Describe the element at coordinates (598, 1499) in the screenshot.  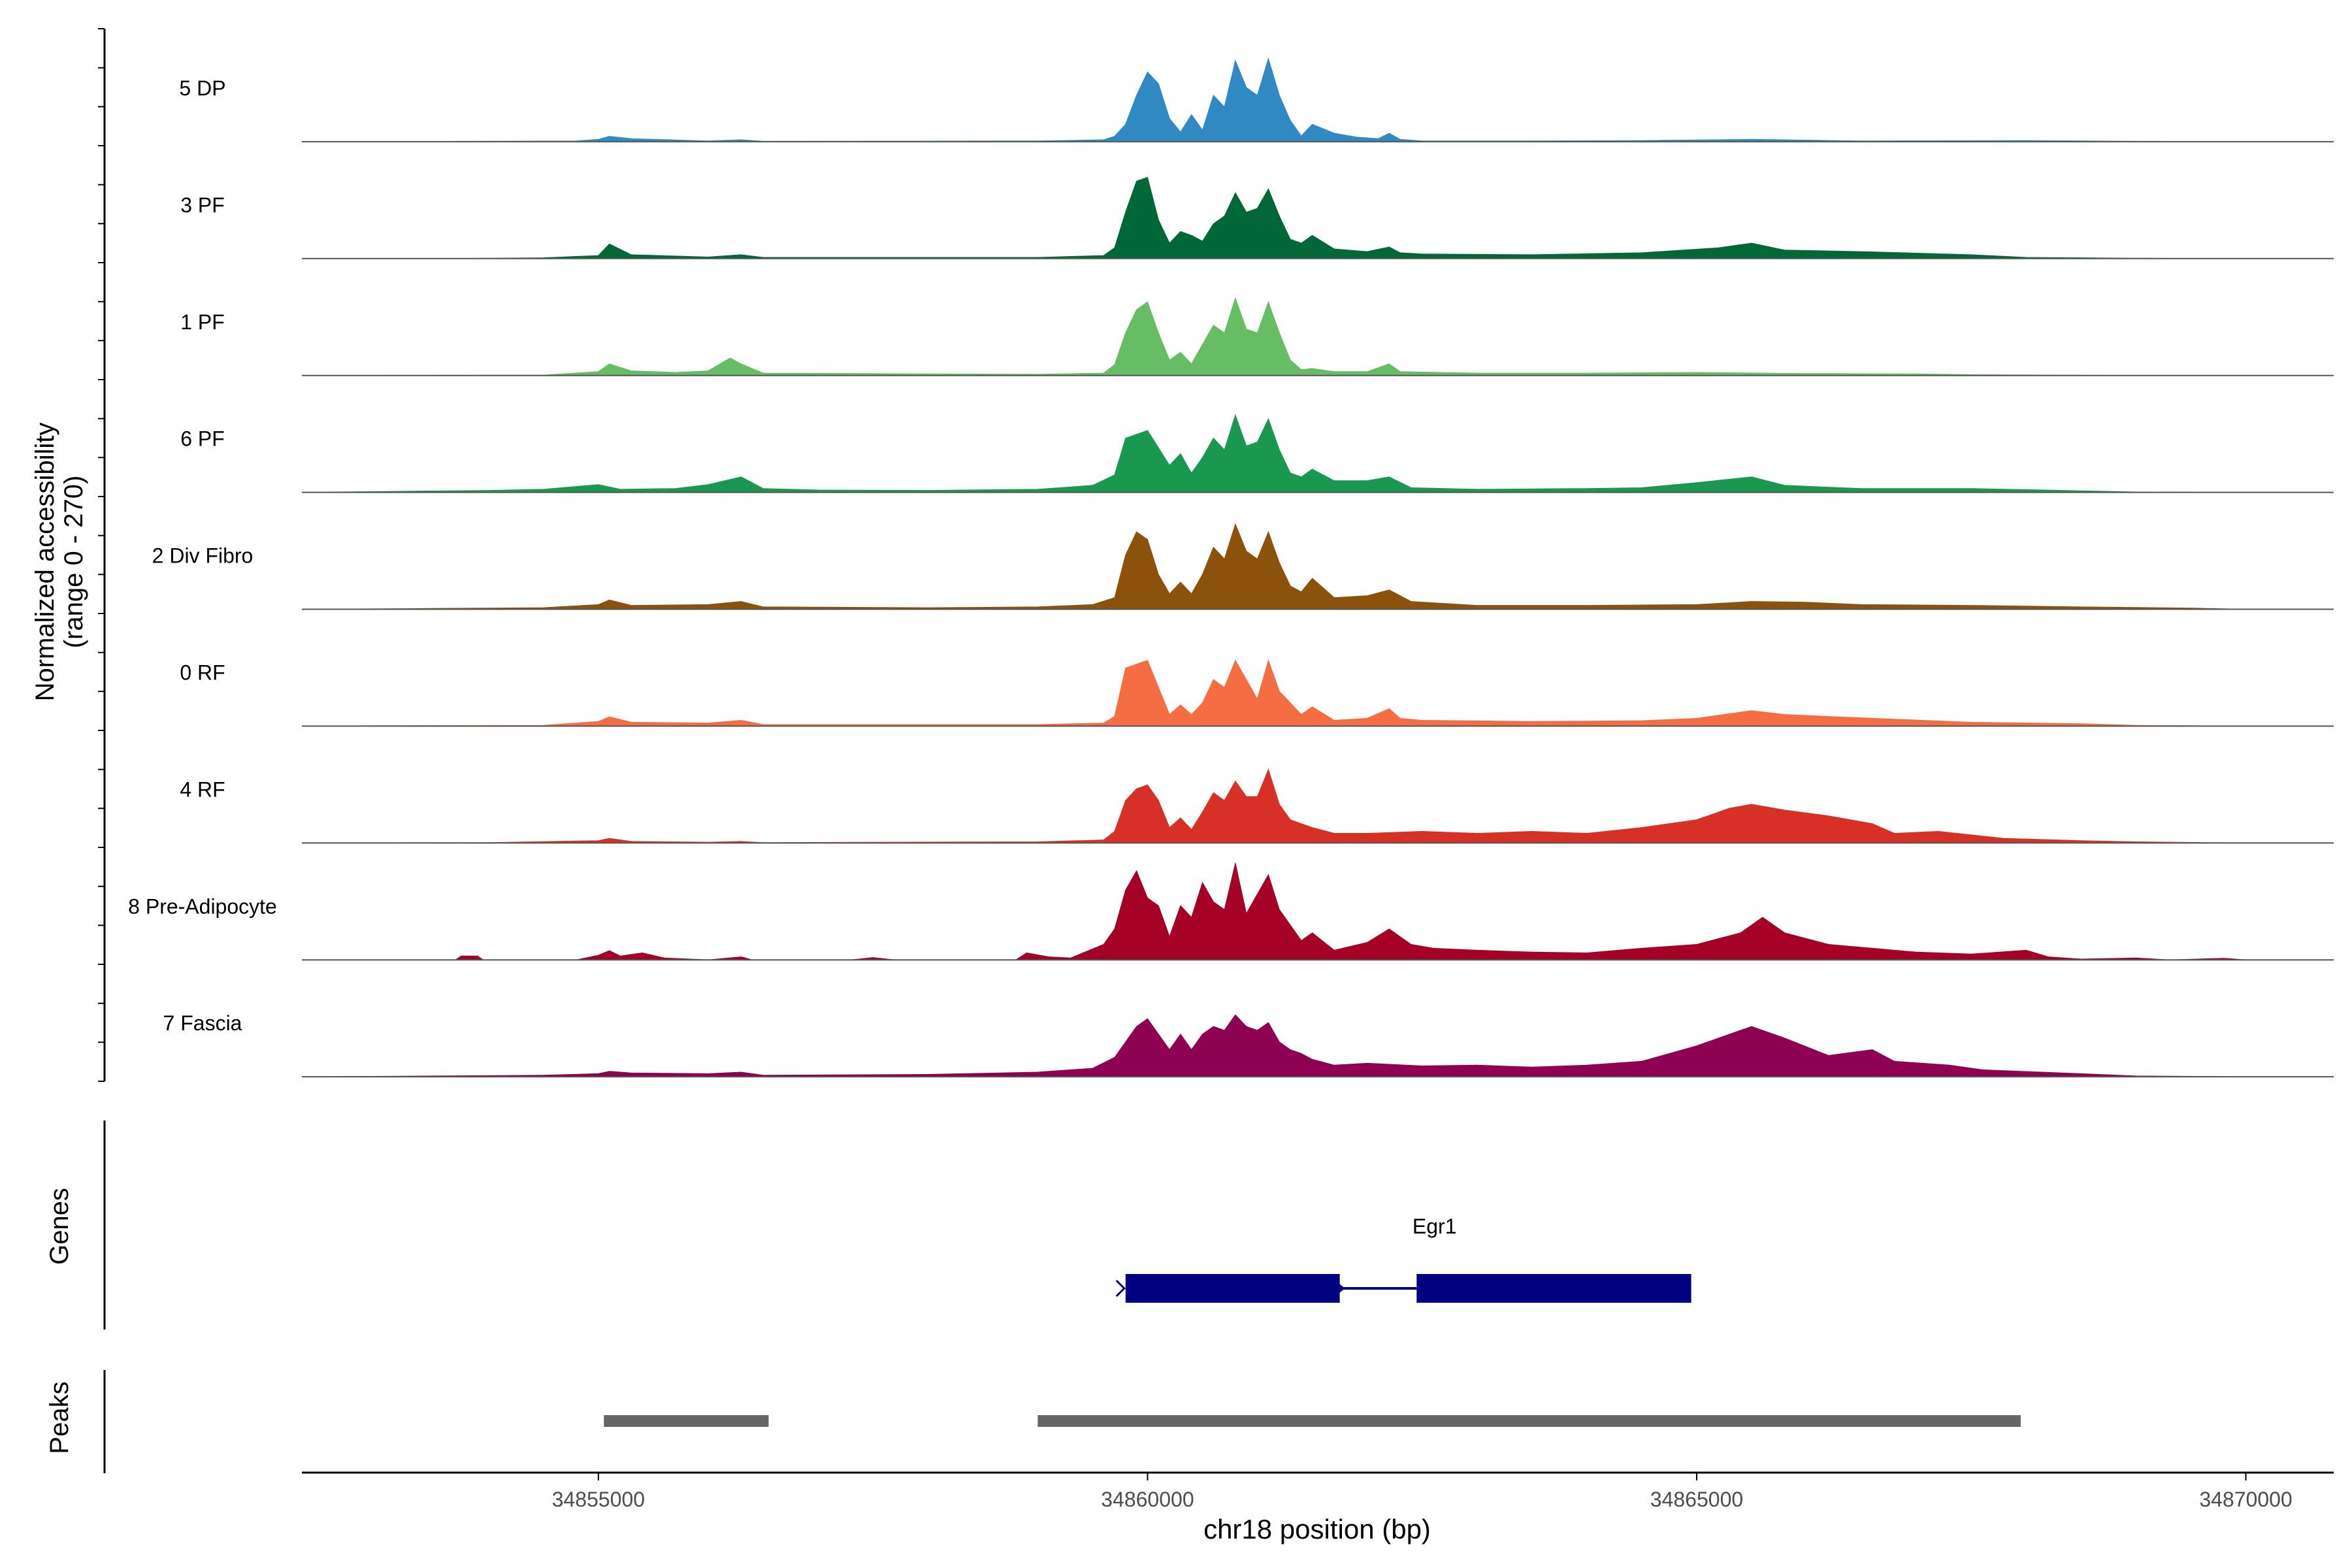
I see `x-axis-tick-label: 34855000` at that location.